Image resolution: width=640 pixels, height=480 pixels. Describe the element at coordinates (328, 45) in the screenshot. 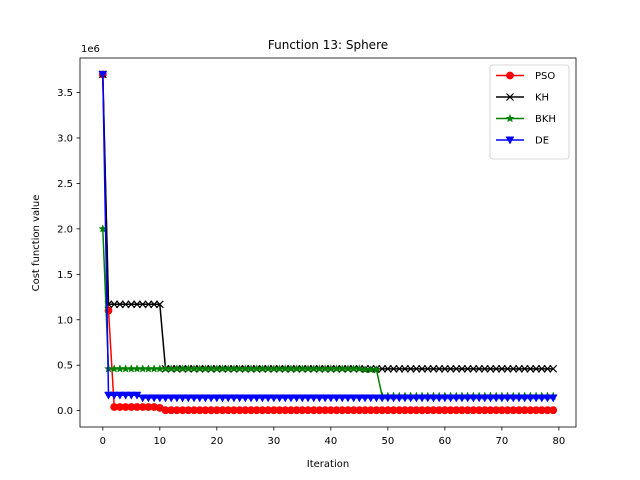

I see `chart-title: Function 13: Sphere` at that location.